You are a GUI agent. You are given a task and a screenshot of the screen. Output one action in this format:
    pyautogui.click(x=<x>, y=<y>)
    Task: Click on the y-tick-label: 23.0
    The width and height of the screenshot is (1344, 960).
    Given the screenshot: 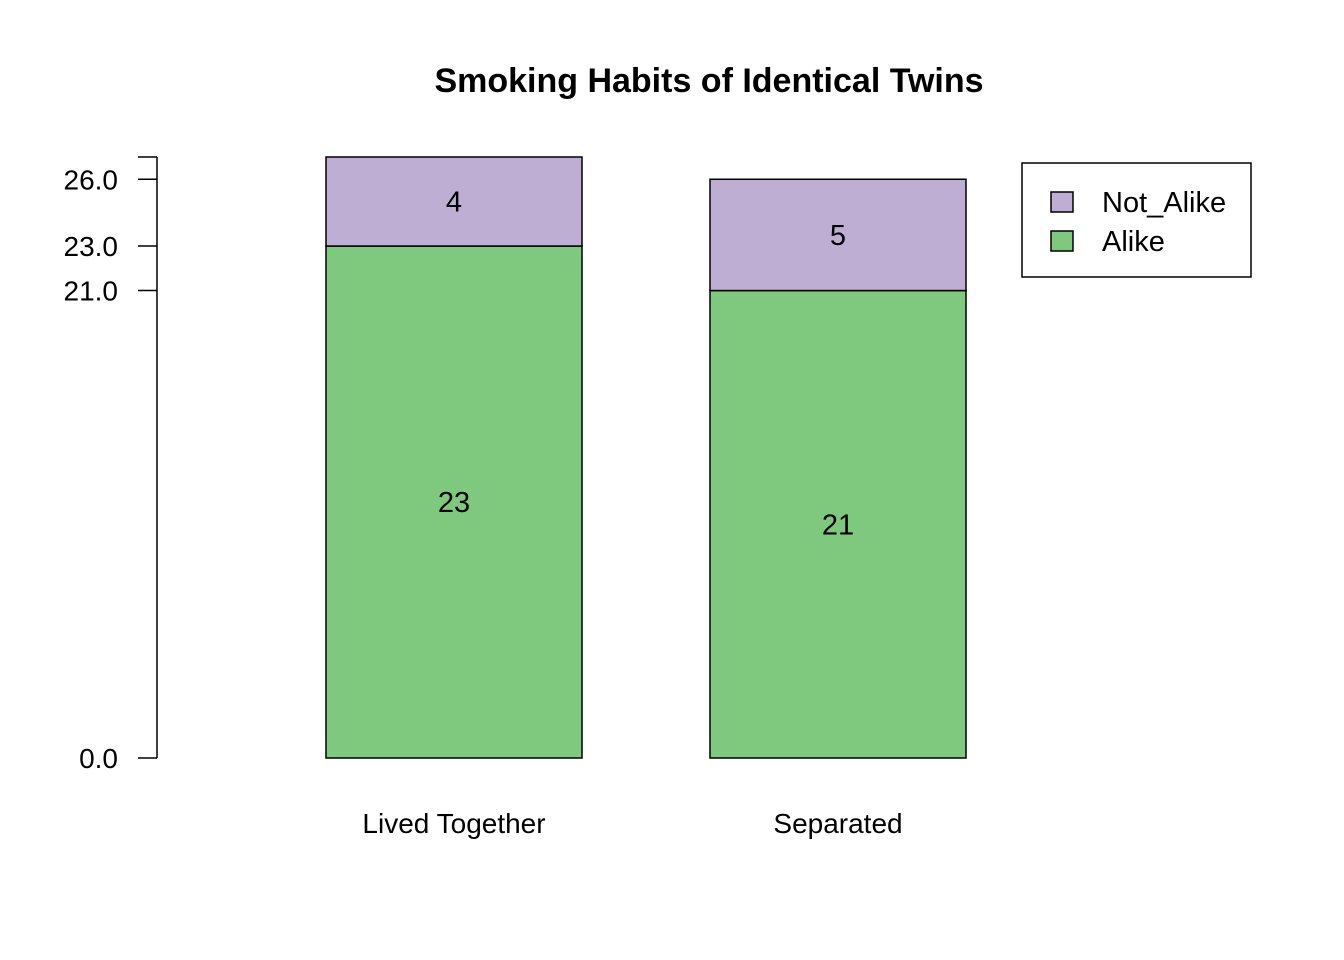 What is the action you would take?
    pyautogui.click(x=91, y=246)
    